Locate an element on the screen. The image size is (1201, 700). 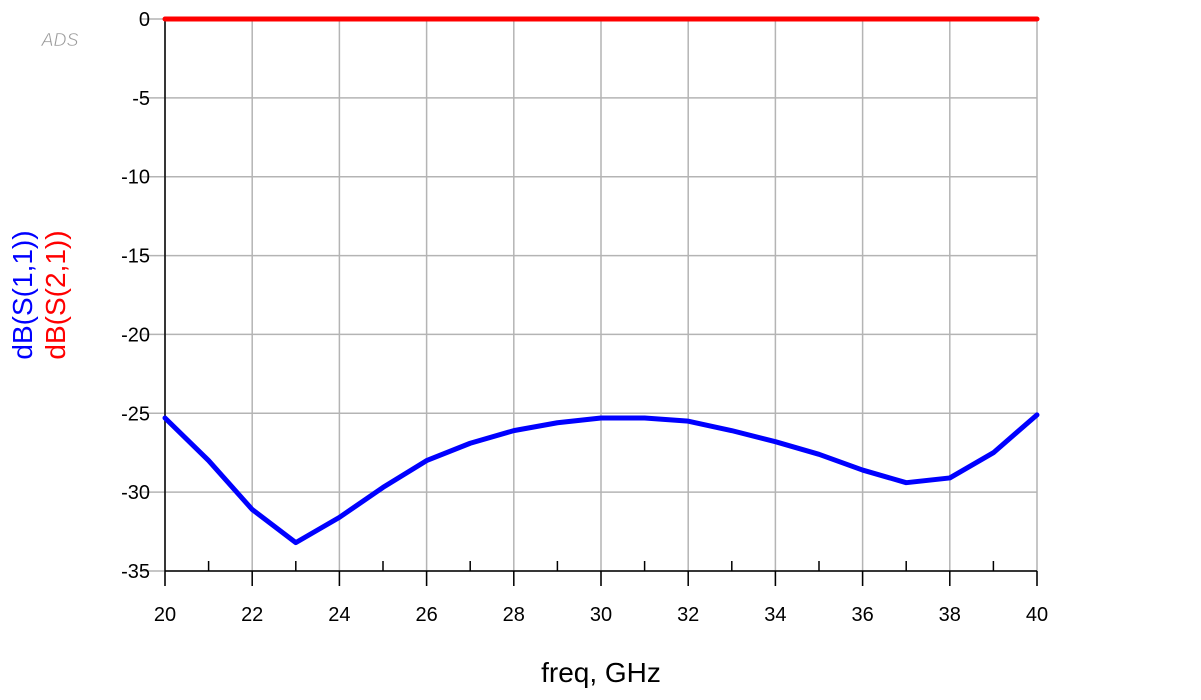
x-tick-label: 38 is located at coordinates (950, 615).